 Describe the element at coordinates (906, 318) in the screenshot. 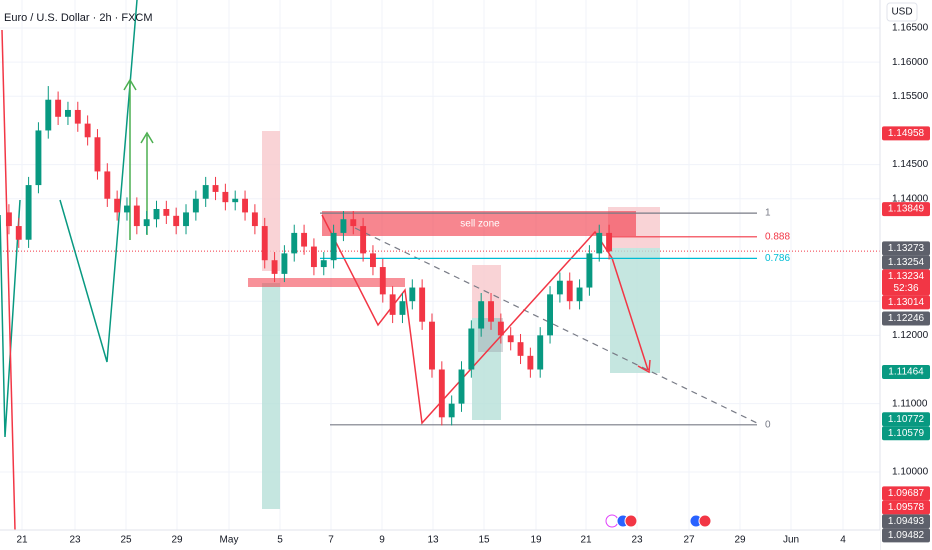

I see `price-badge-label: 1.12246` at that location.